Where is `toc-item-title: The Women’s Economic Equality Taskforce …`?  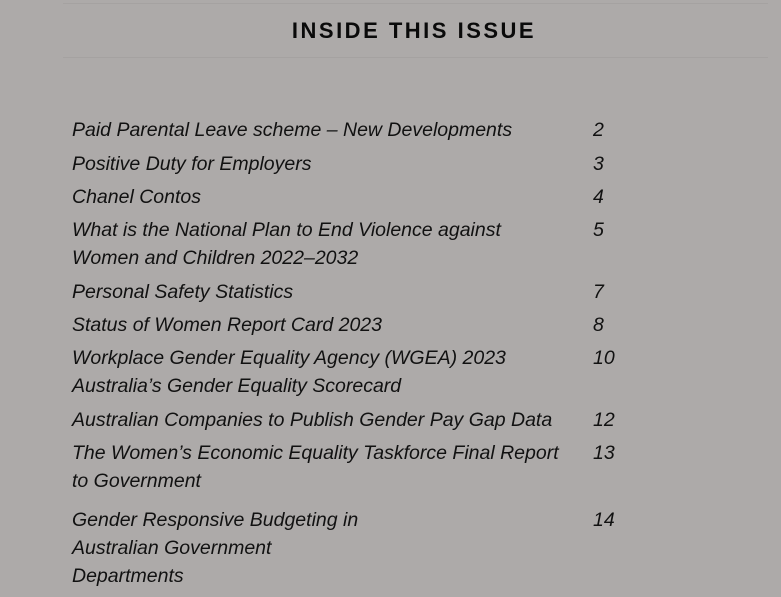 toc-item-title: The Women’s Economic Equality Taskforce … is located at coordinates (315, 467).